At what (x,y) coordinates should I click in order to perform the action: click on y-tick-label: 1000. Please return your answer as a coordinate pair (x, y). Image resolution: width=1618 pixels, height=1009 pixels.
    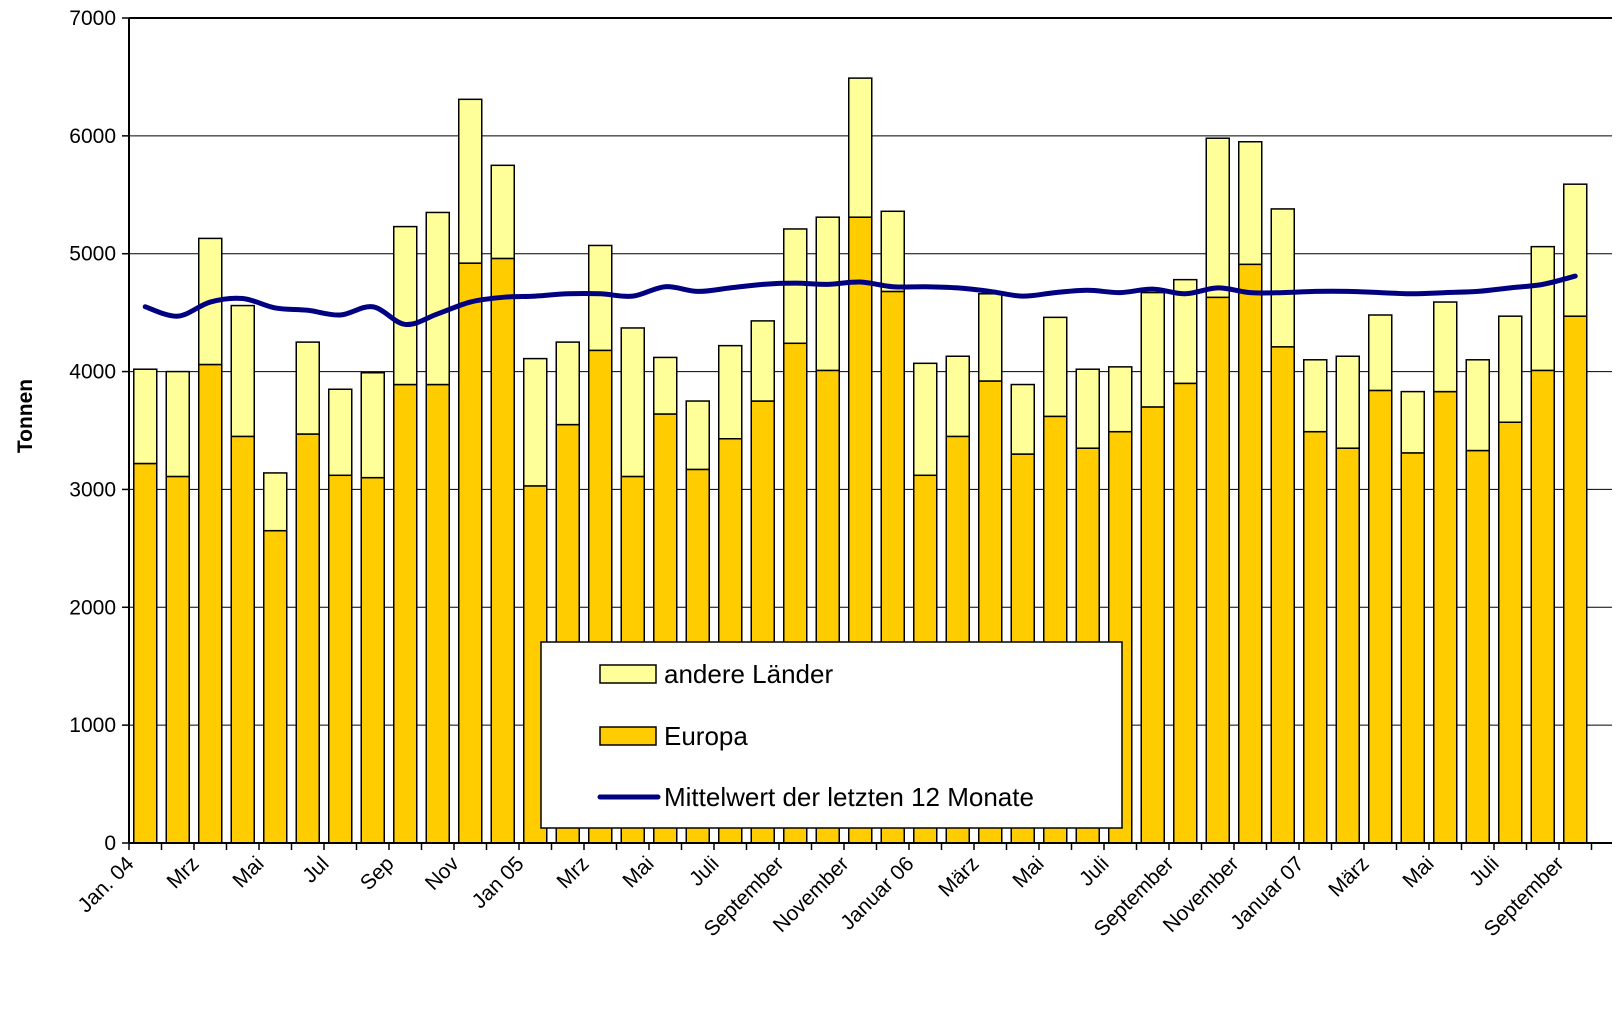
    Looking at the image, I should click on (92, 725).